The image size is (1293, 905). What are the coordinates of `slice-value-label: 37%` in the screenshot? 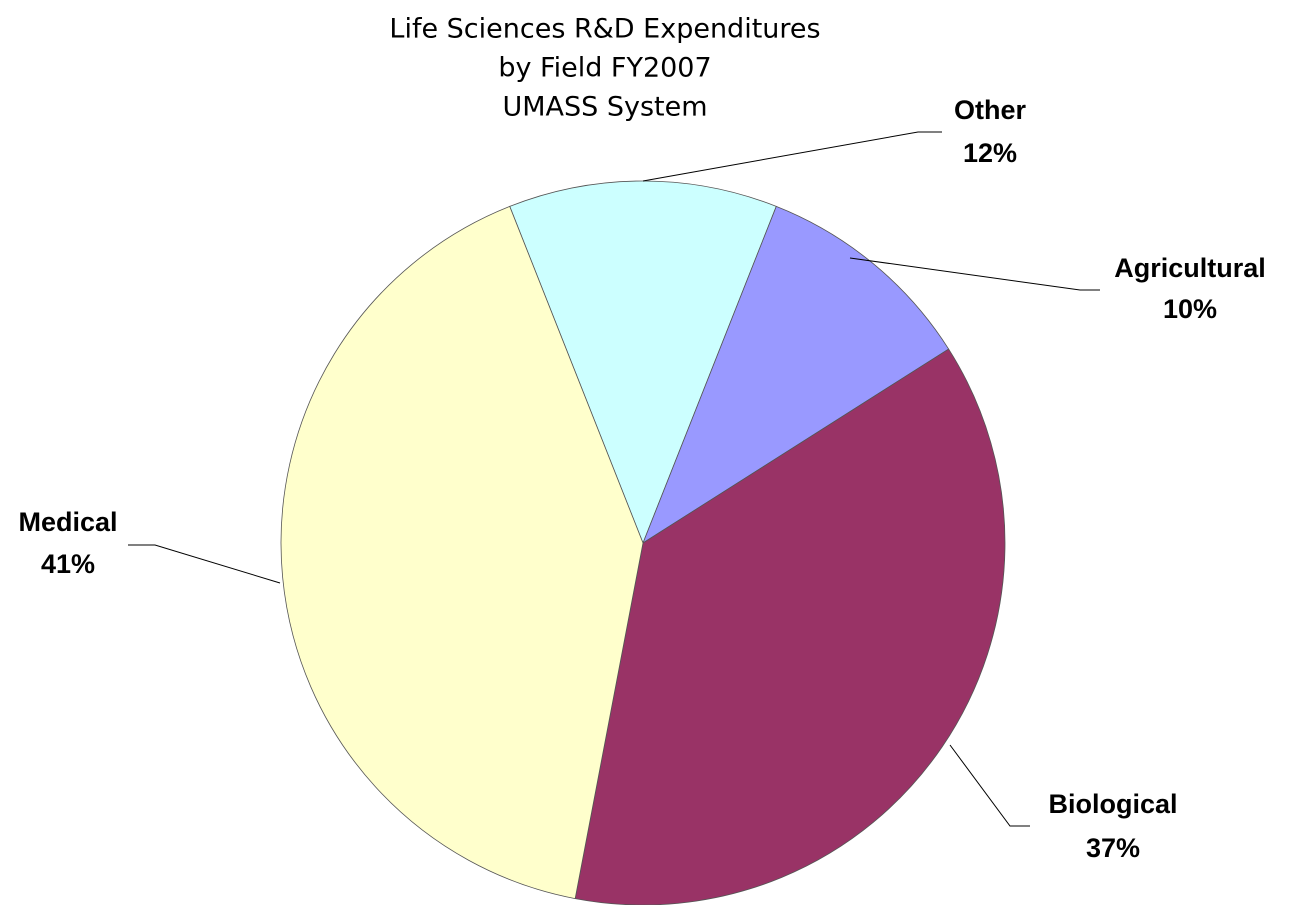 It's located at (1113, 848).